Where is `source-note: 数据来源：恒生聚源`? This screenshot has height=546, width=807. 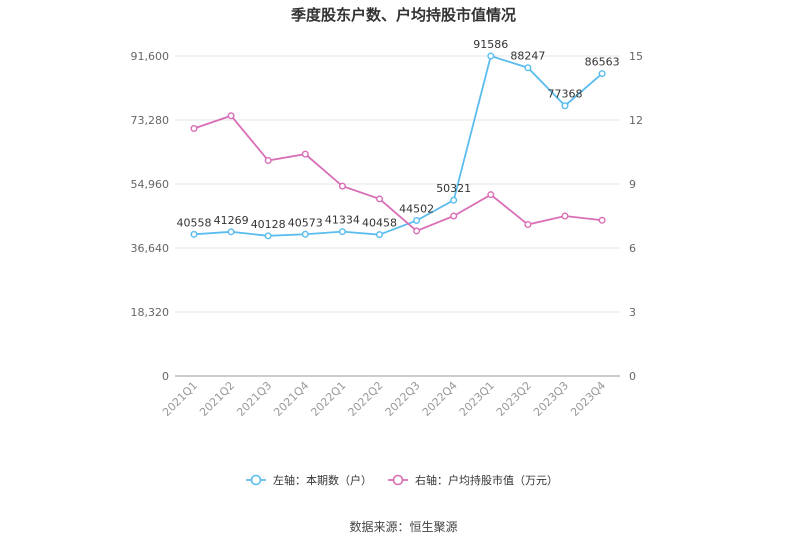 source-note: 数据来源：恒生聚源 is located at coordinates (403, 527).